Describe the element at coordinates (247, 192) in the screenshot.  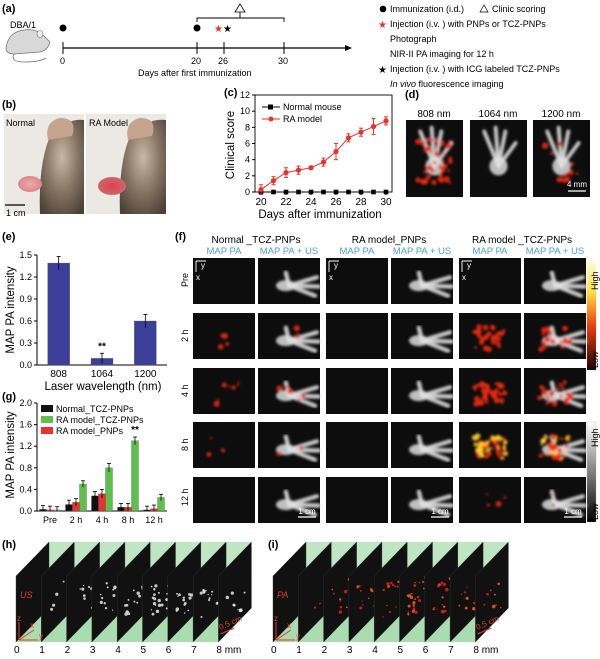
I see `c-ytick-label: 0` at that location.